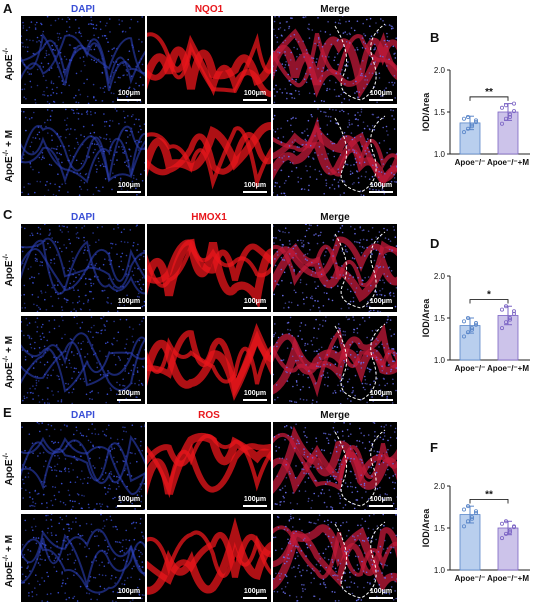  I want to click on column-header-hmox1: HMOX1, so click(209, 217).